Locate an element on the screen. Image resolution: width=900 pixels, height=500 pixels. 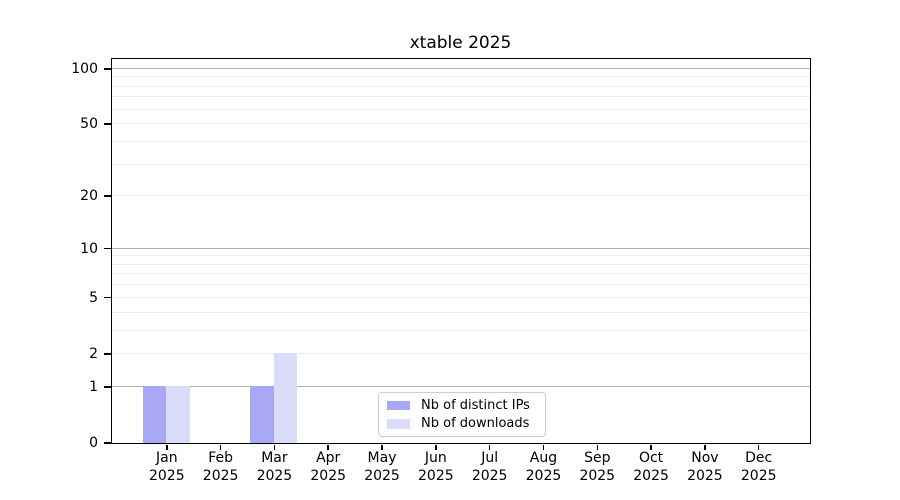
x-label-month: Dec is located at coordinates (759, 458).